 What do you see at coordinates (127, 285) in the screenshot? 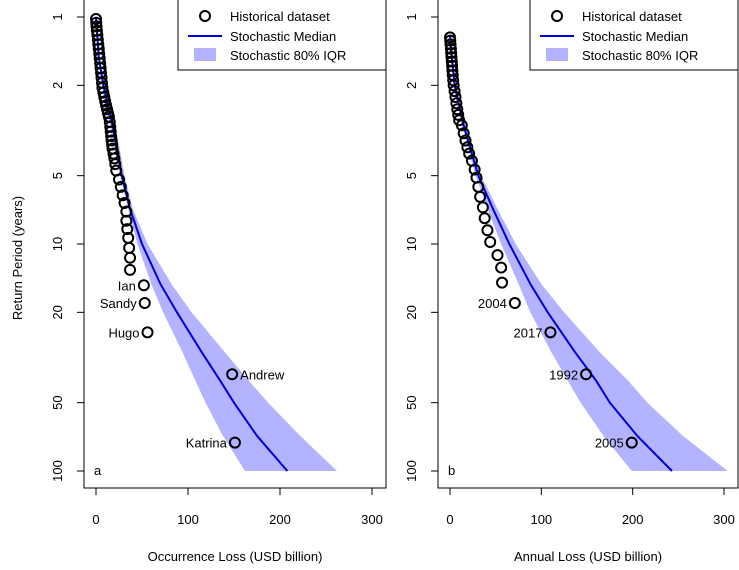
I see `event-label: Ian` at bounding box center [127, 285].